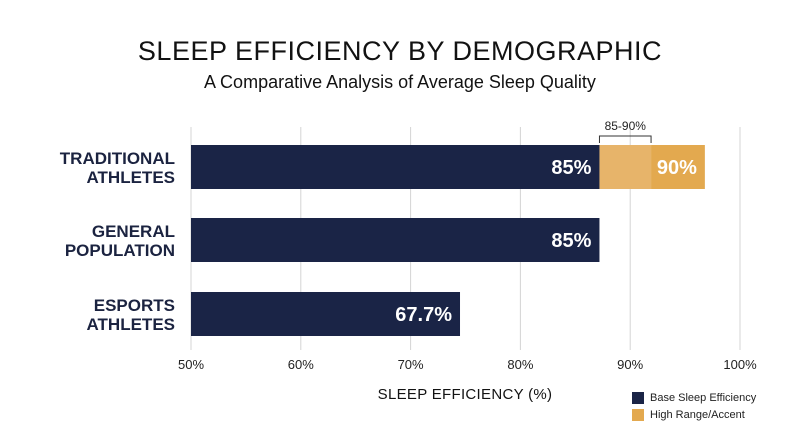  I want to click on legend-swatch-accent, so click(638, 415).